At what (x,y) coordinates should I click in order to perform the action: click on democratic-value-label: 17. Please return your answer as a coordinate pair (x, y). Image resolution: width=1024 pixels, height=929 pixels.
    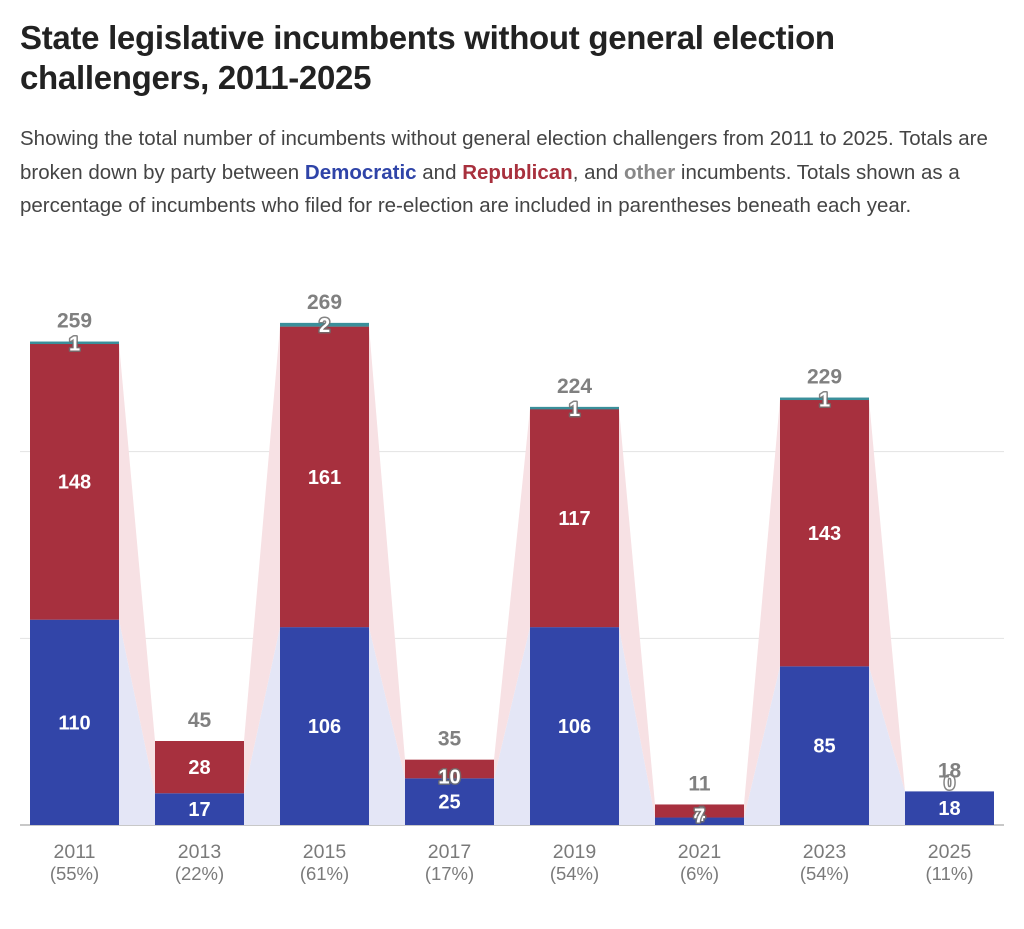
    Looking at the image, I should click on (199, 810).